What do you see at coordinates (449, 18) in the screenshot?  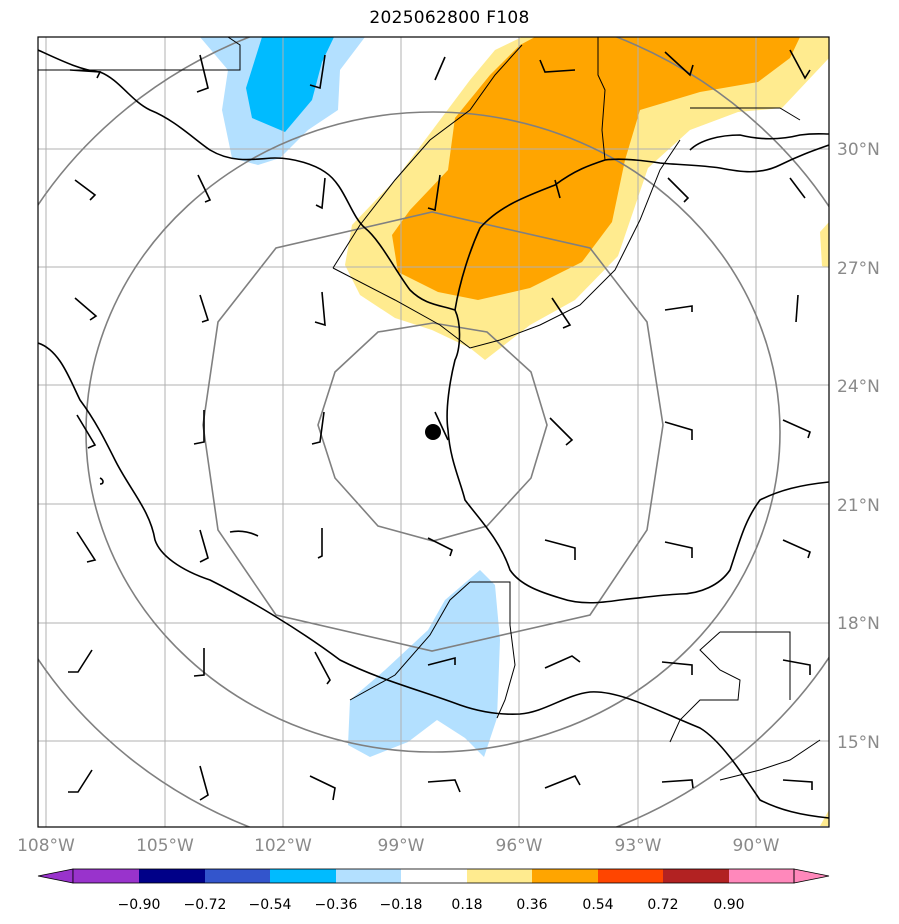 I see `map-title: 2025062800 F108` at bounding box center [449, 18].